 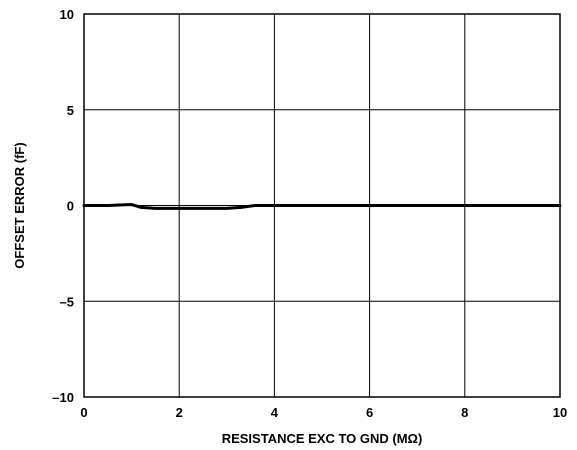 What do you see at coordinates (83, 412) in the screenshot?
I see `x-tick-label: 0` at bounding box center [83, 412].